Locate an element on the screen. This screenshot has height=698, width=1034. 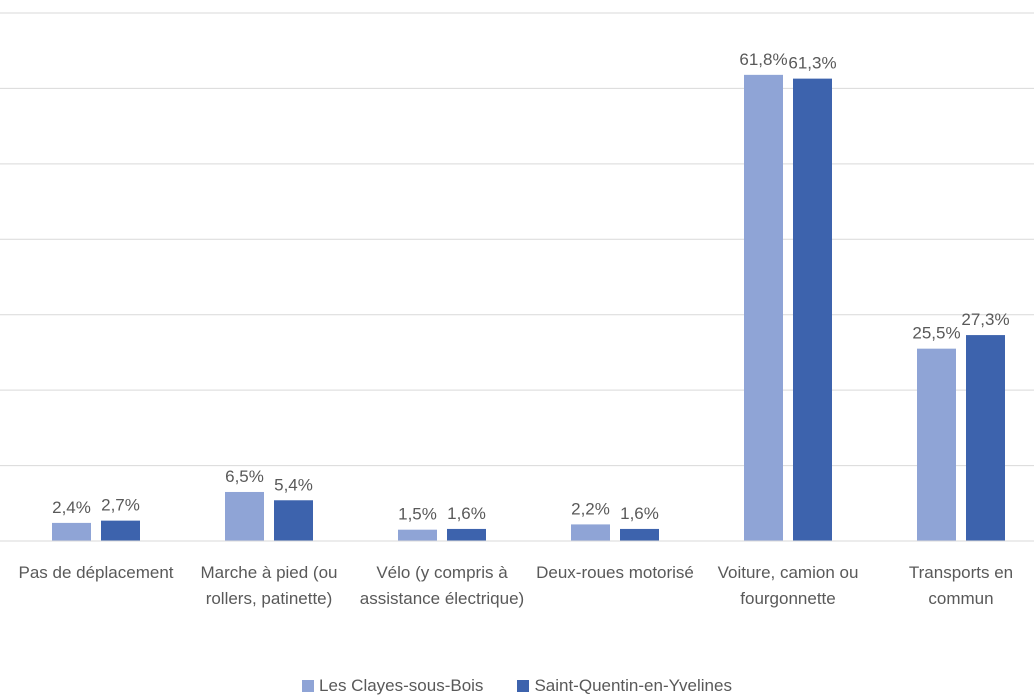
data-label: 2,7% is located at coordinates (120, 505).